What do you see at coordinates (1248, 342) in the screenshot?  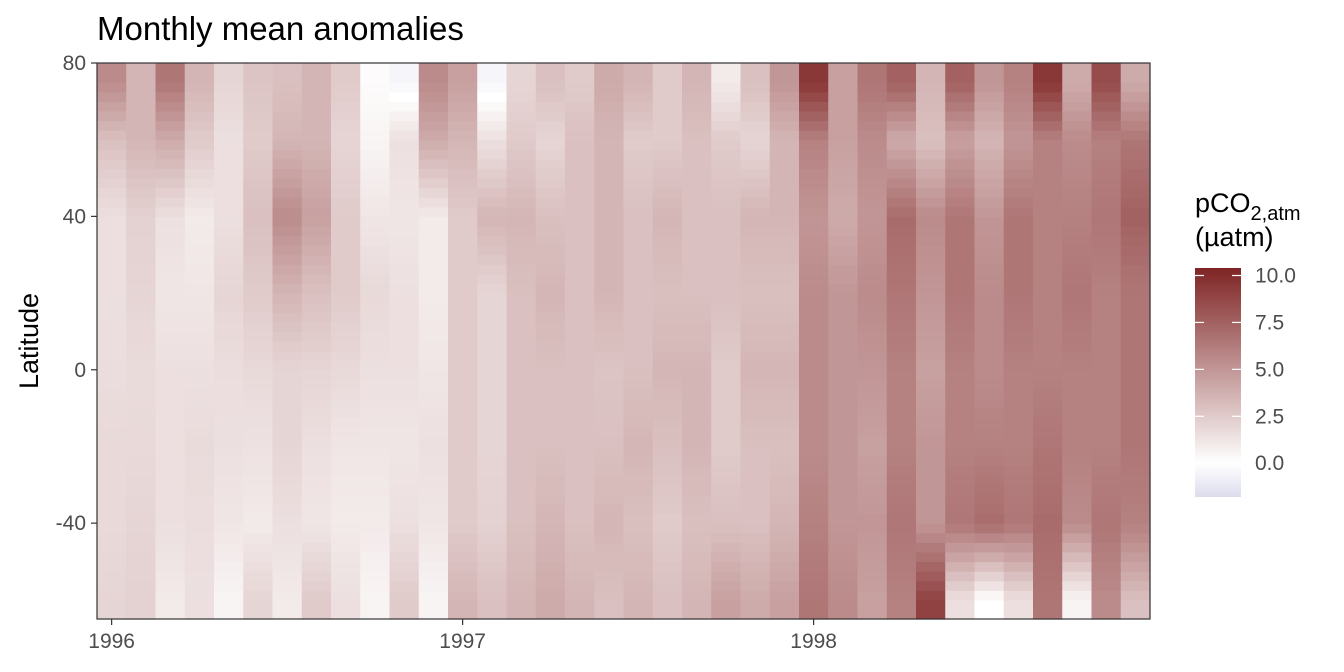 I see `legend: pCO2,atm (µatm) 10.07.55.02.50.0` at bounding box center [1248, 342].